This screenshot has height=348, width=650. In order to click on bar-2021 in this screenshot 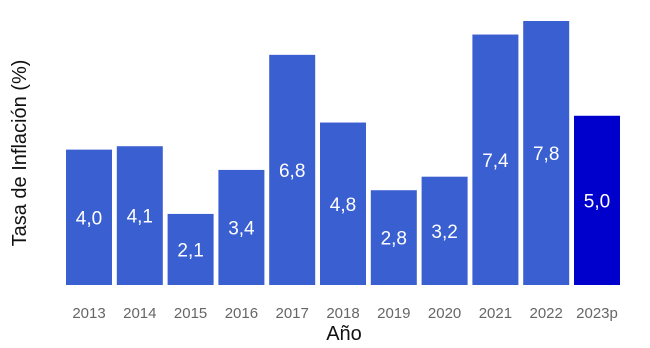, I will do `click(495, 159)`.